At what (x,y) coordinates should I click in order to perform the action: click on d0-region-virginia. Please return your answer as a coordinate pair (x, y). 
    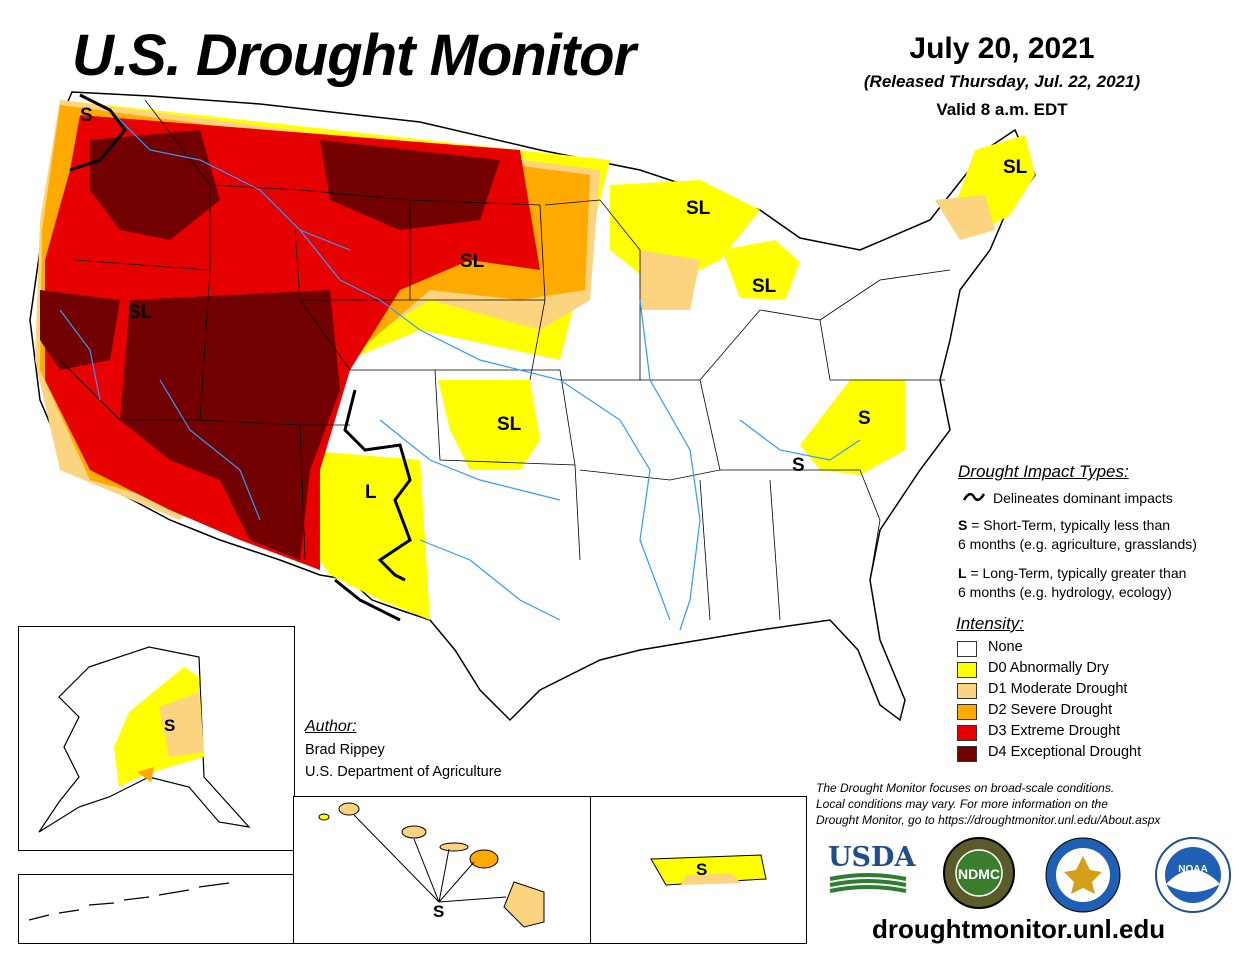
    Looking at the image, I should click on (852, 427).